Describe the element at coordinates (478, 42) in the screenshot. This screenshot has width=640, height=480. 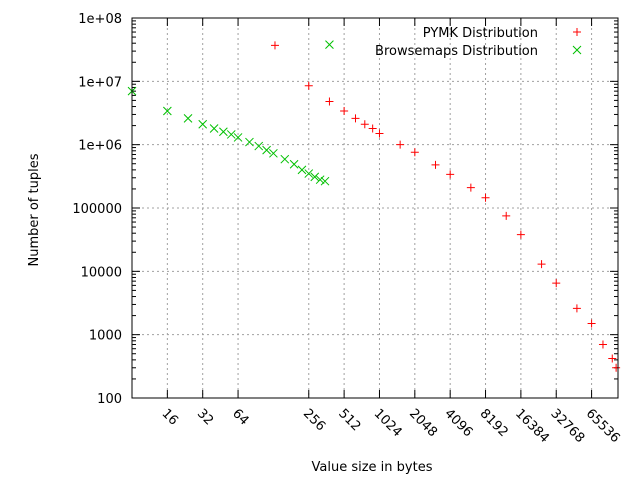
I see `legend: PYMK Distribution Browsemaps Distribution` at that location.